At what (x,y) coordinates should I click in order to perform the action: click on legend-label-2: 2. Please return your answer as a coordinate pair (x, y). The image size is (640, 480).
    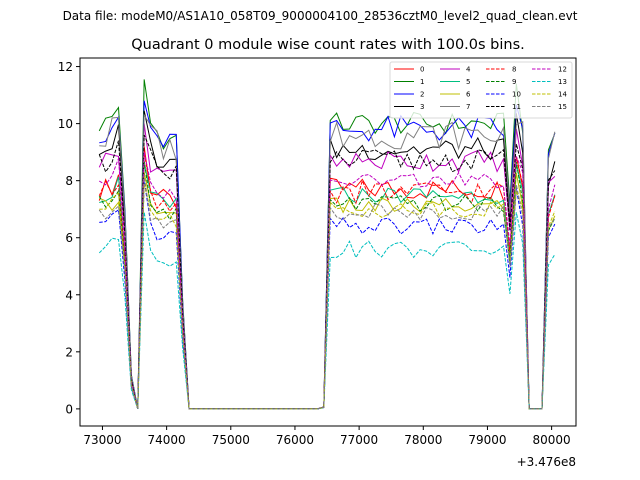
    Looking at the image, I should click on (422, 95).